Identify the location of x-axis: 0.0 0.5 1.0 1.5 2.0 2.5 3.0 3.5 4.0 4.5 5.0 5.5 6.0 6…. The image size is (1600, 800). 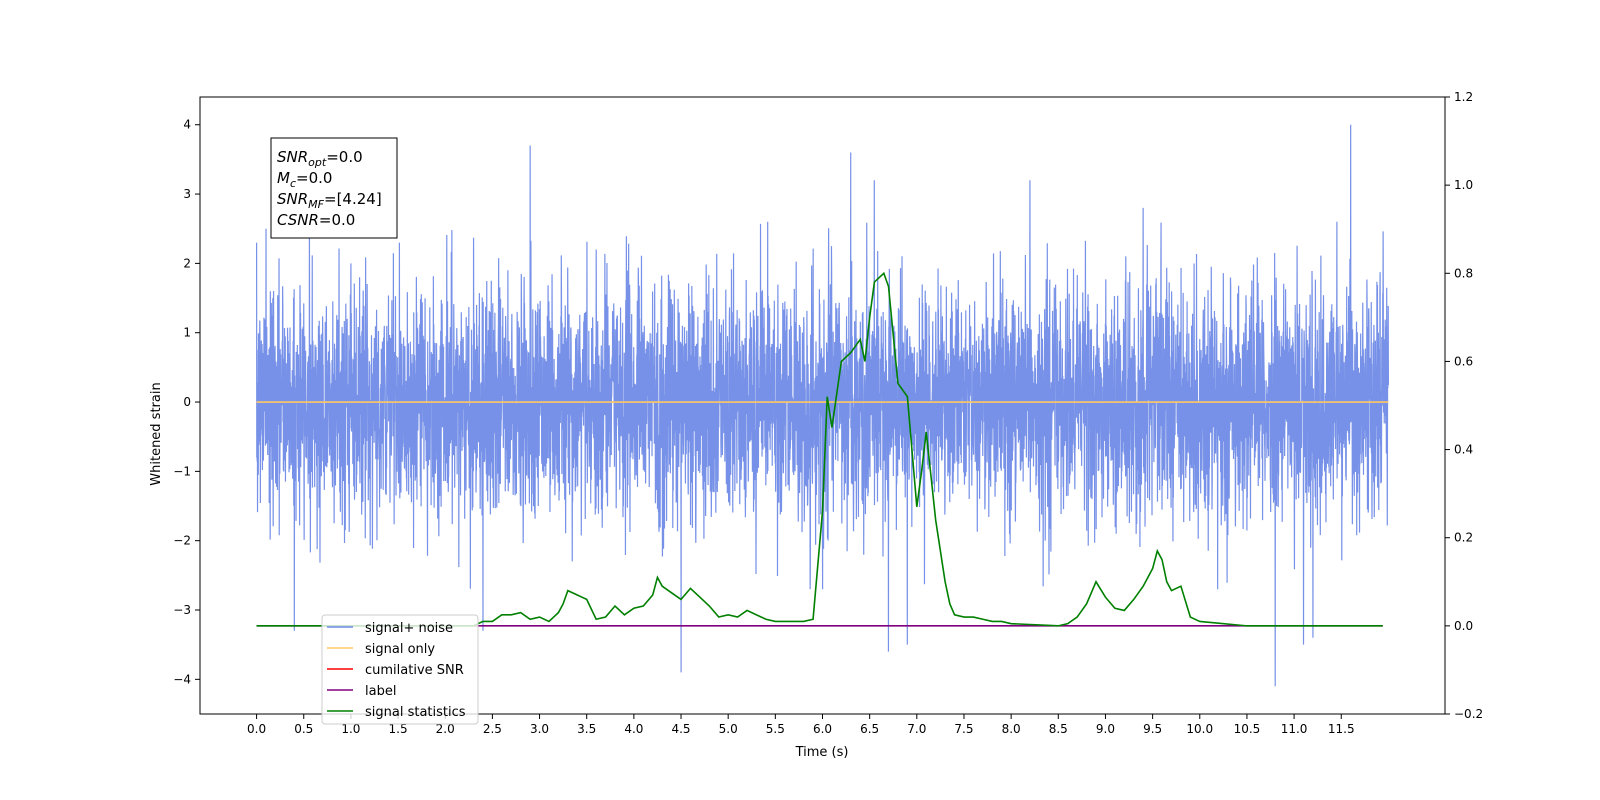
(801, 725).